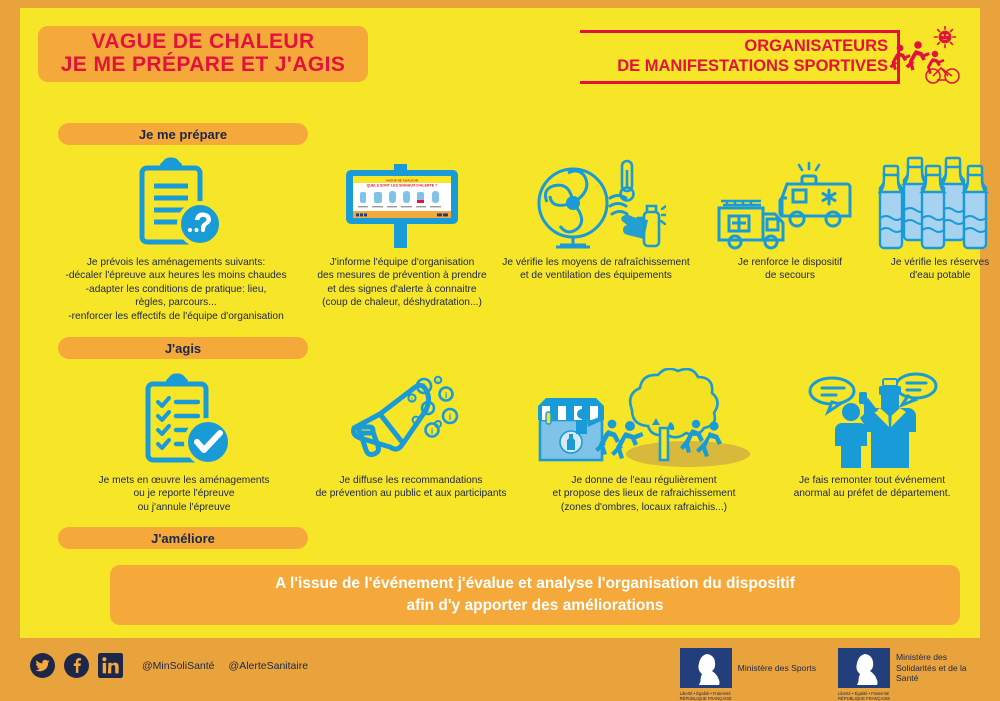 The image size is (1000, 701). What do you see at coordinates (535, 606) in the screenshot?
I see `banner-line-2: afin d'y apporter des améliorations` at bounding box center [535, 606].